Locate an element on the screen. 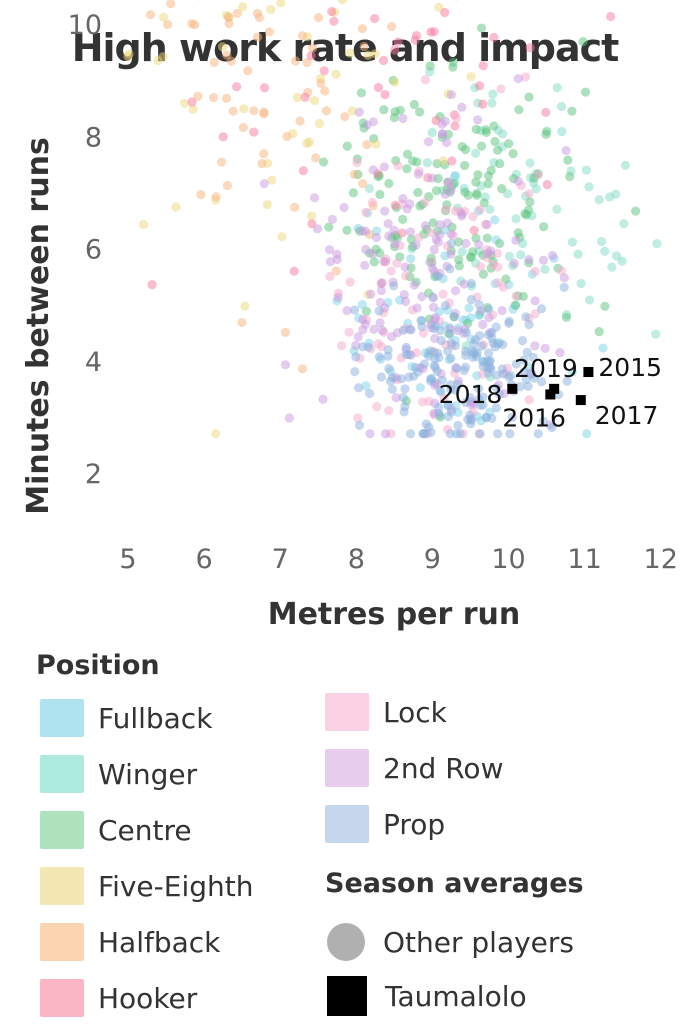 Image resolution: width=690 pixels, height=1036 pixels. legend-label: Lock is located at coordinates (415, 712).